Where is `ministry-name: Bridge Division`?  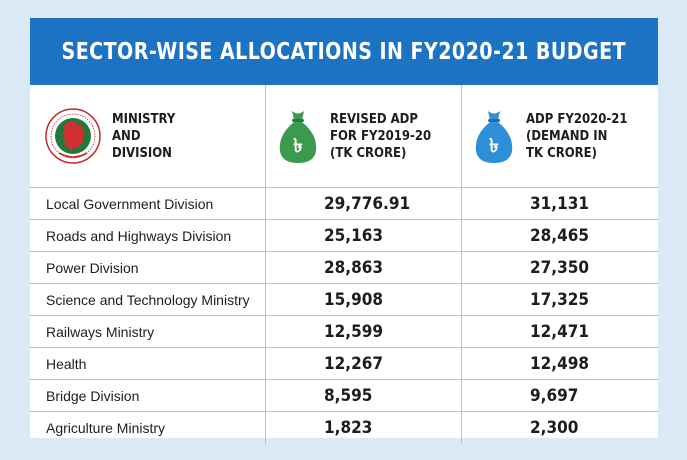 ministry-name: Bridge Division is located at coordinates (93, 395).